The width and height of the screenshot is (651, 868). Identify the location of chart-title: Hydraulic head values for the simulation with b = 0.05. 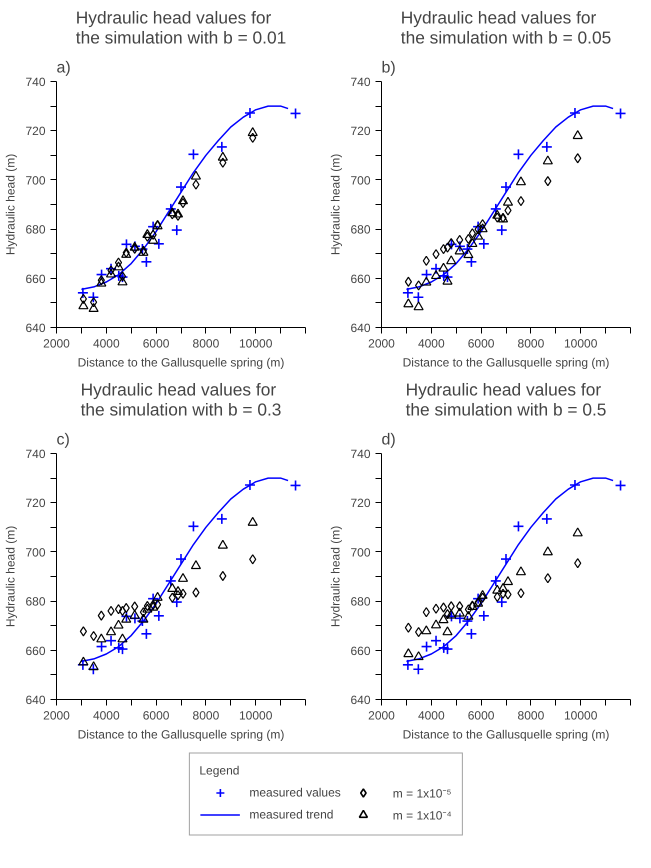
(506, 28).